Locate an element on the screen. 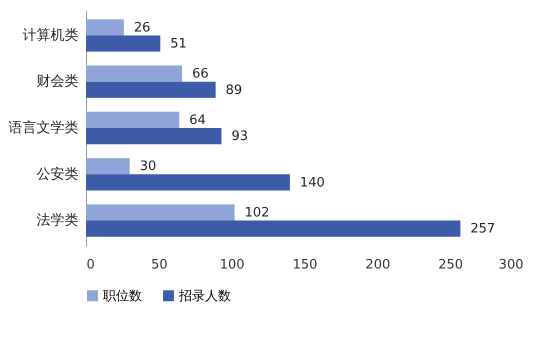 Image resolution: width=552 pixels, height=337 pixels. x-tick-label: 150 is located at coordinates (305, 265).